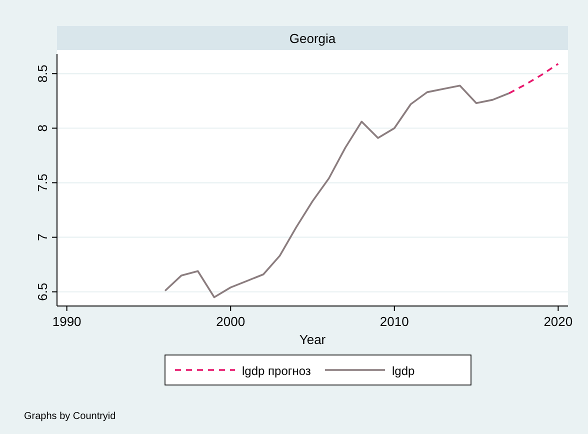 Image resolution: width=588 pixels, height=434 pixels. What do you see at coordinates (42, 183) in the screenshot?
I see `y-tick-label: 7.5` at bounding box center [42, 183].